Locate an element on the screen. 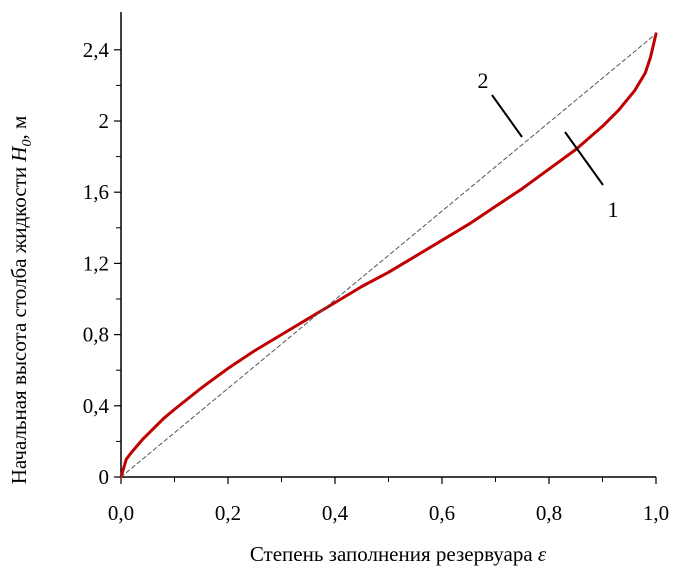 Image resolution: width=682 pixels, height=570 pixels. x-tick-label: 0,0 is located at coordinates (121, 513).